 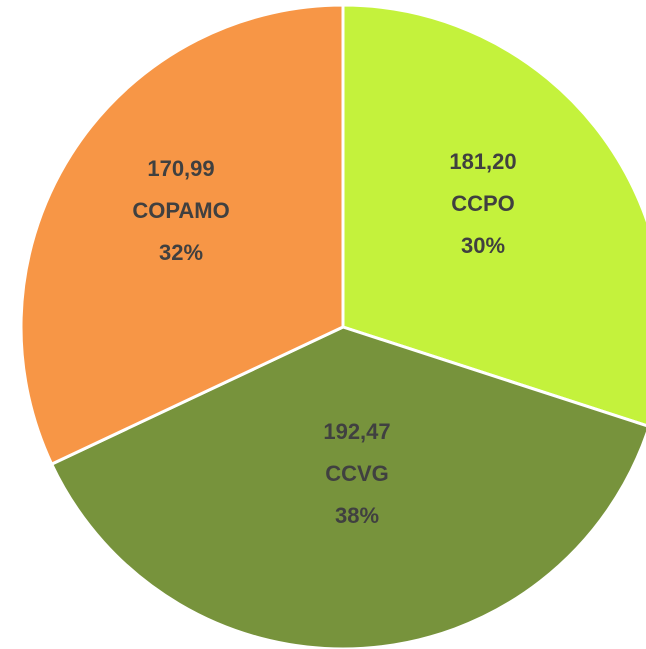 I want to click on percent-label: 32%, so click(x=181, y=252).